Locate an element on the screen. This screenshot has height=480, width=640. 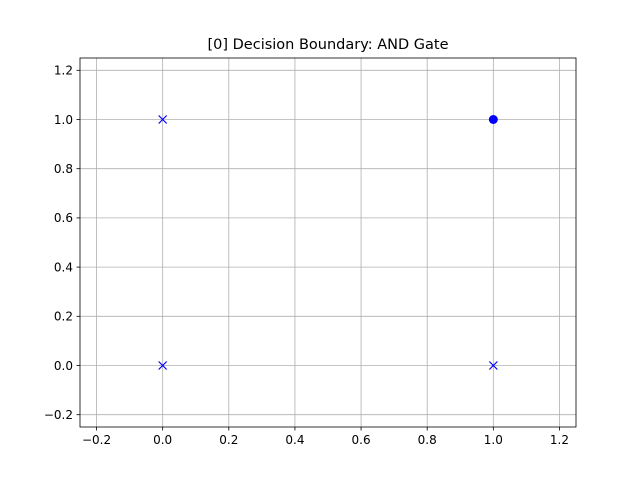
y-tick-label: 1.0 is located at coordinates (63, 120).